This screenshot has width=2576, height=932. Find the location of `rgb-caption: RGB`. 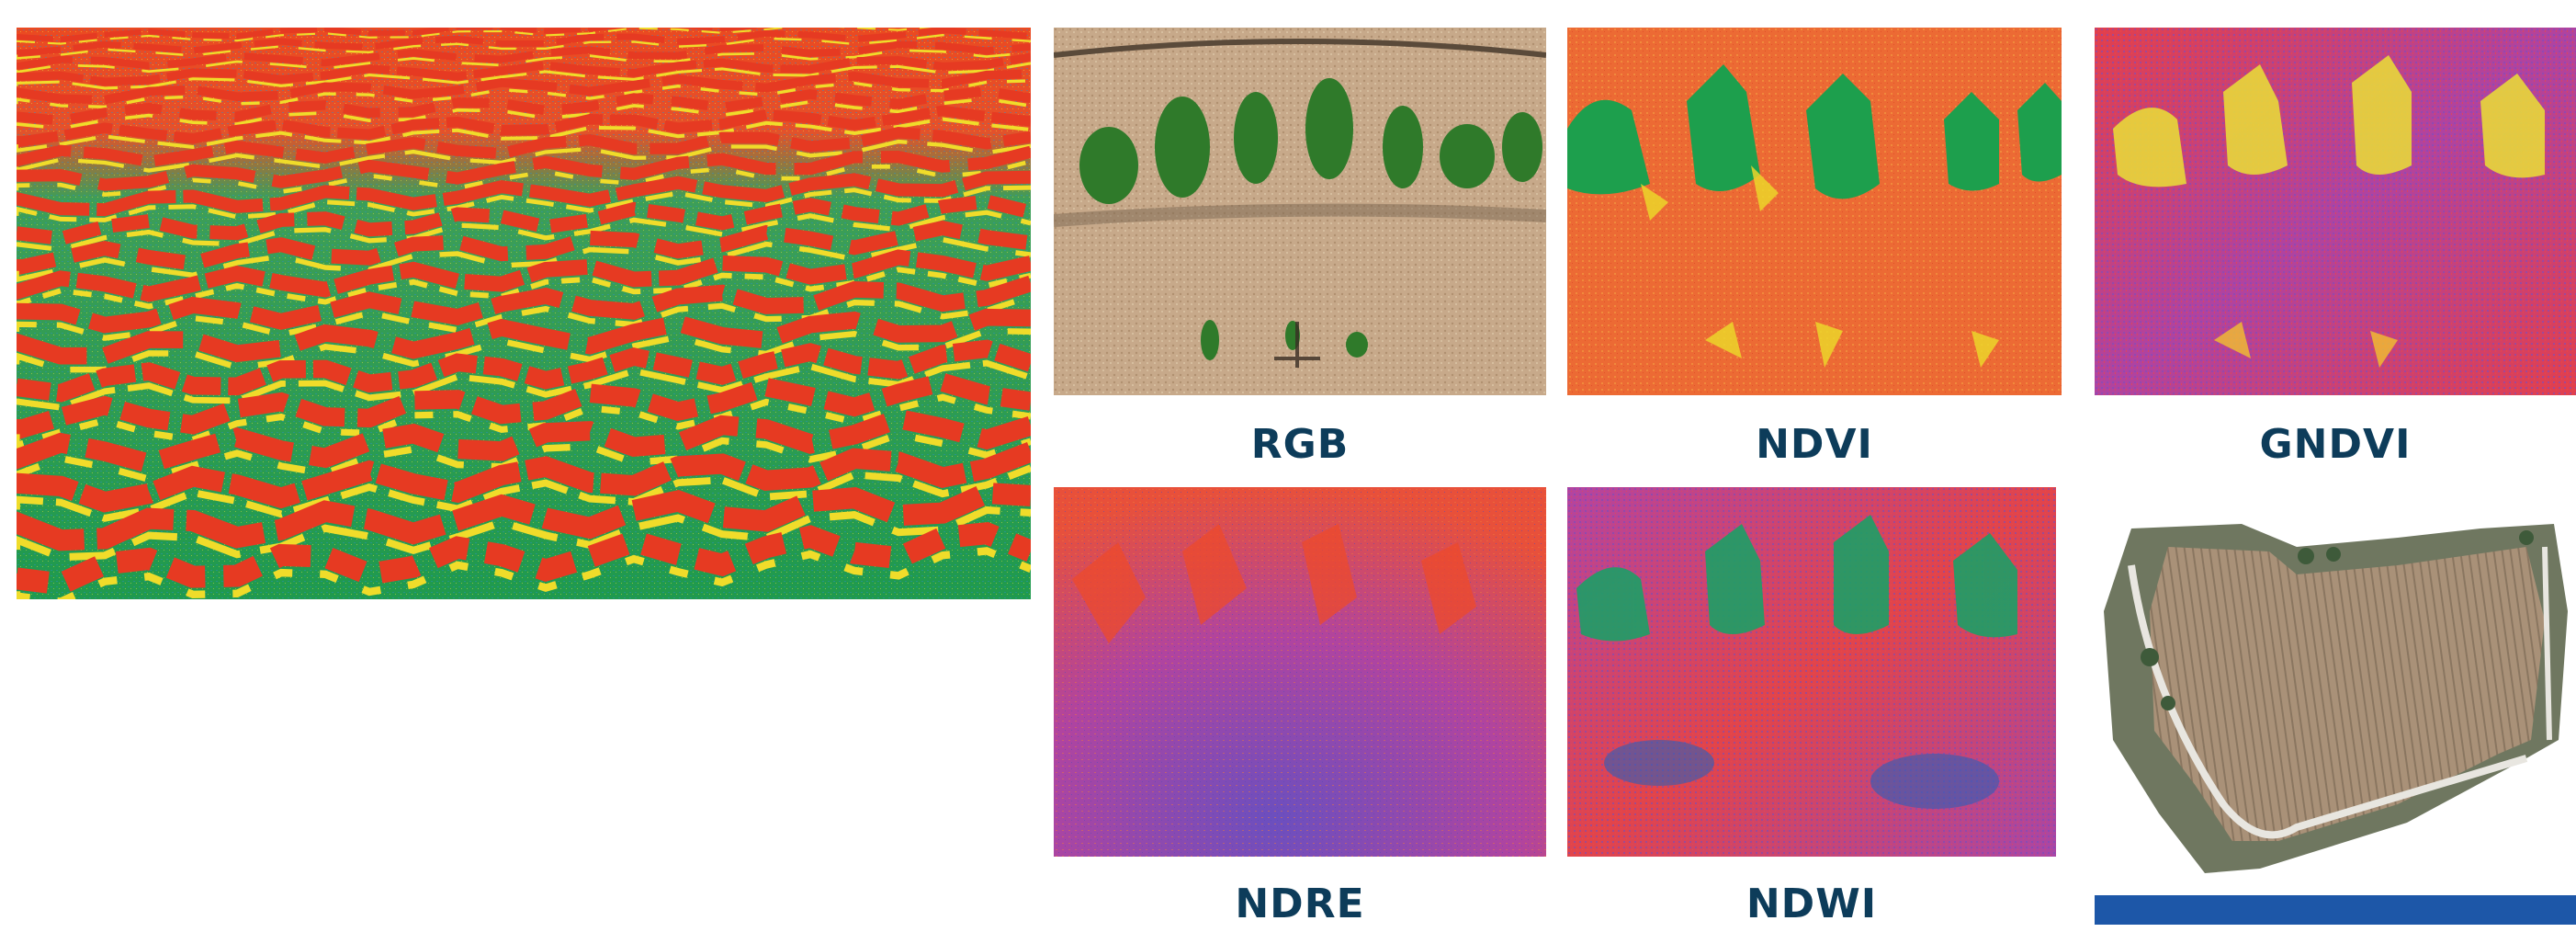

rgb-caption: RGB is located at coordinates (1300, 444).